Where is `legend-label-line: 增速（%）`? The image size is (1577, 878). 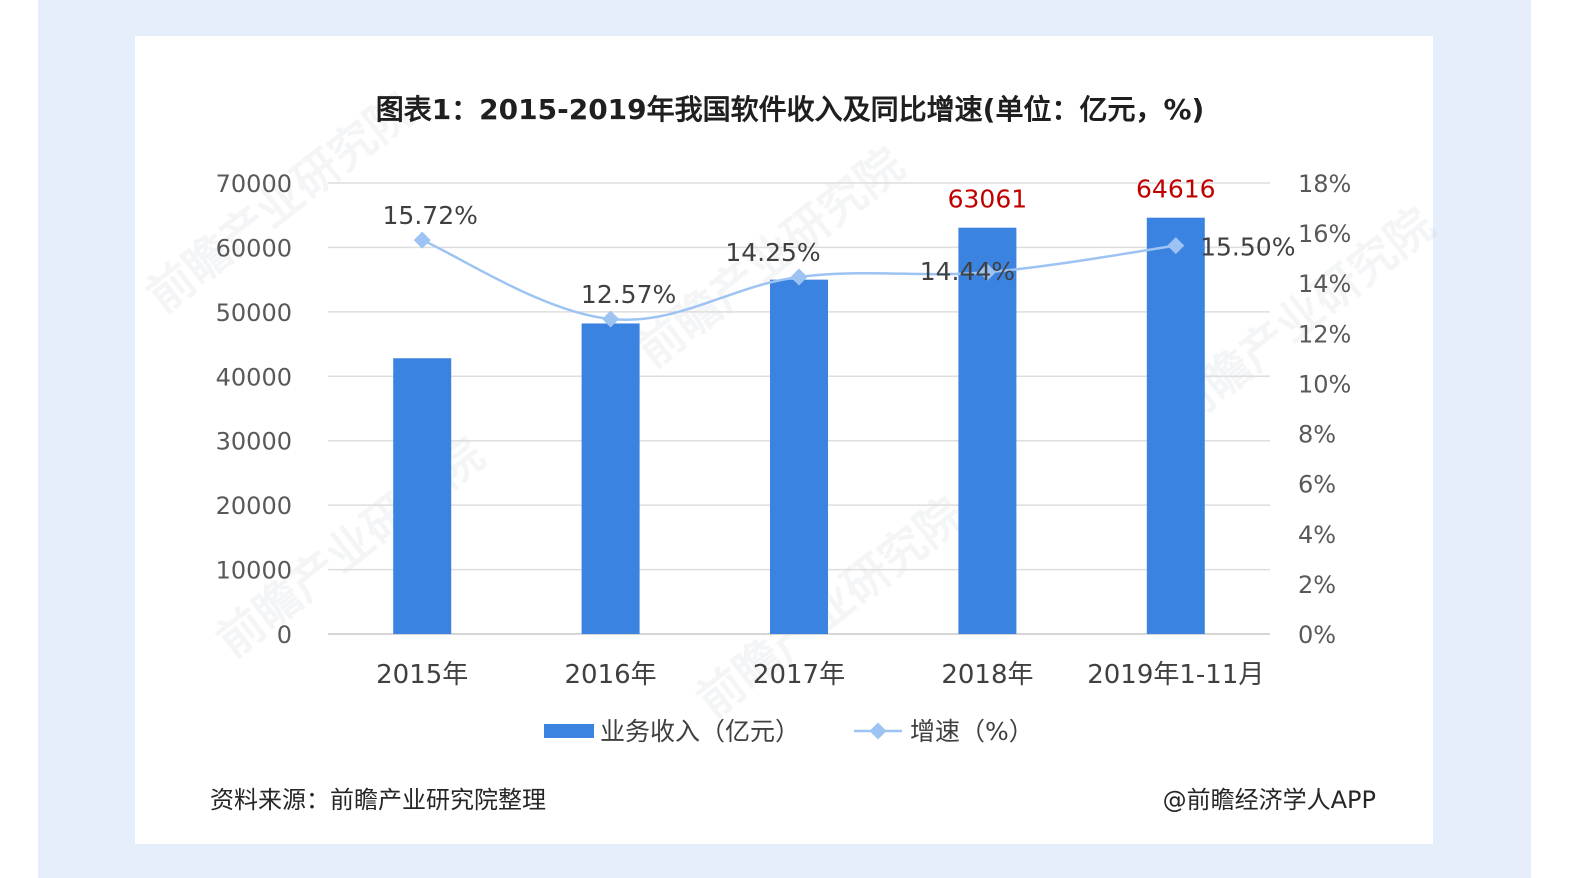 legend-label-line: 增速（%） is located at coordinates (972, 731).